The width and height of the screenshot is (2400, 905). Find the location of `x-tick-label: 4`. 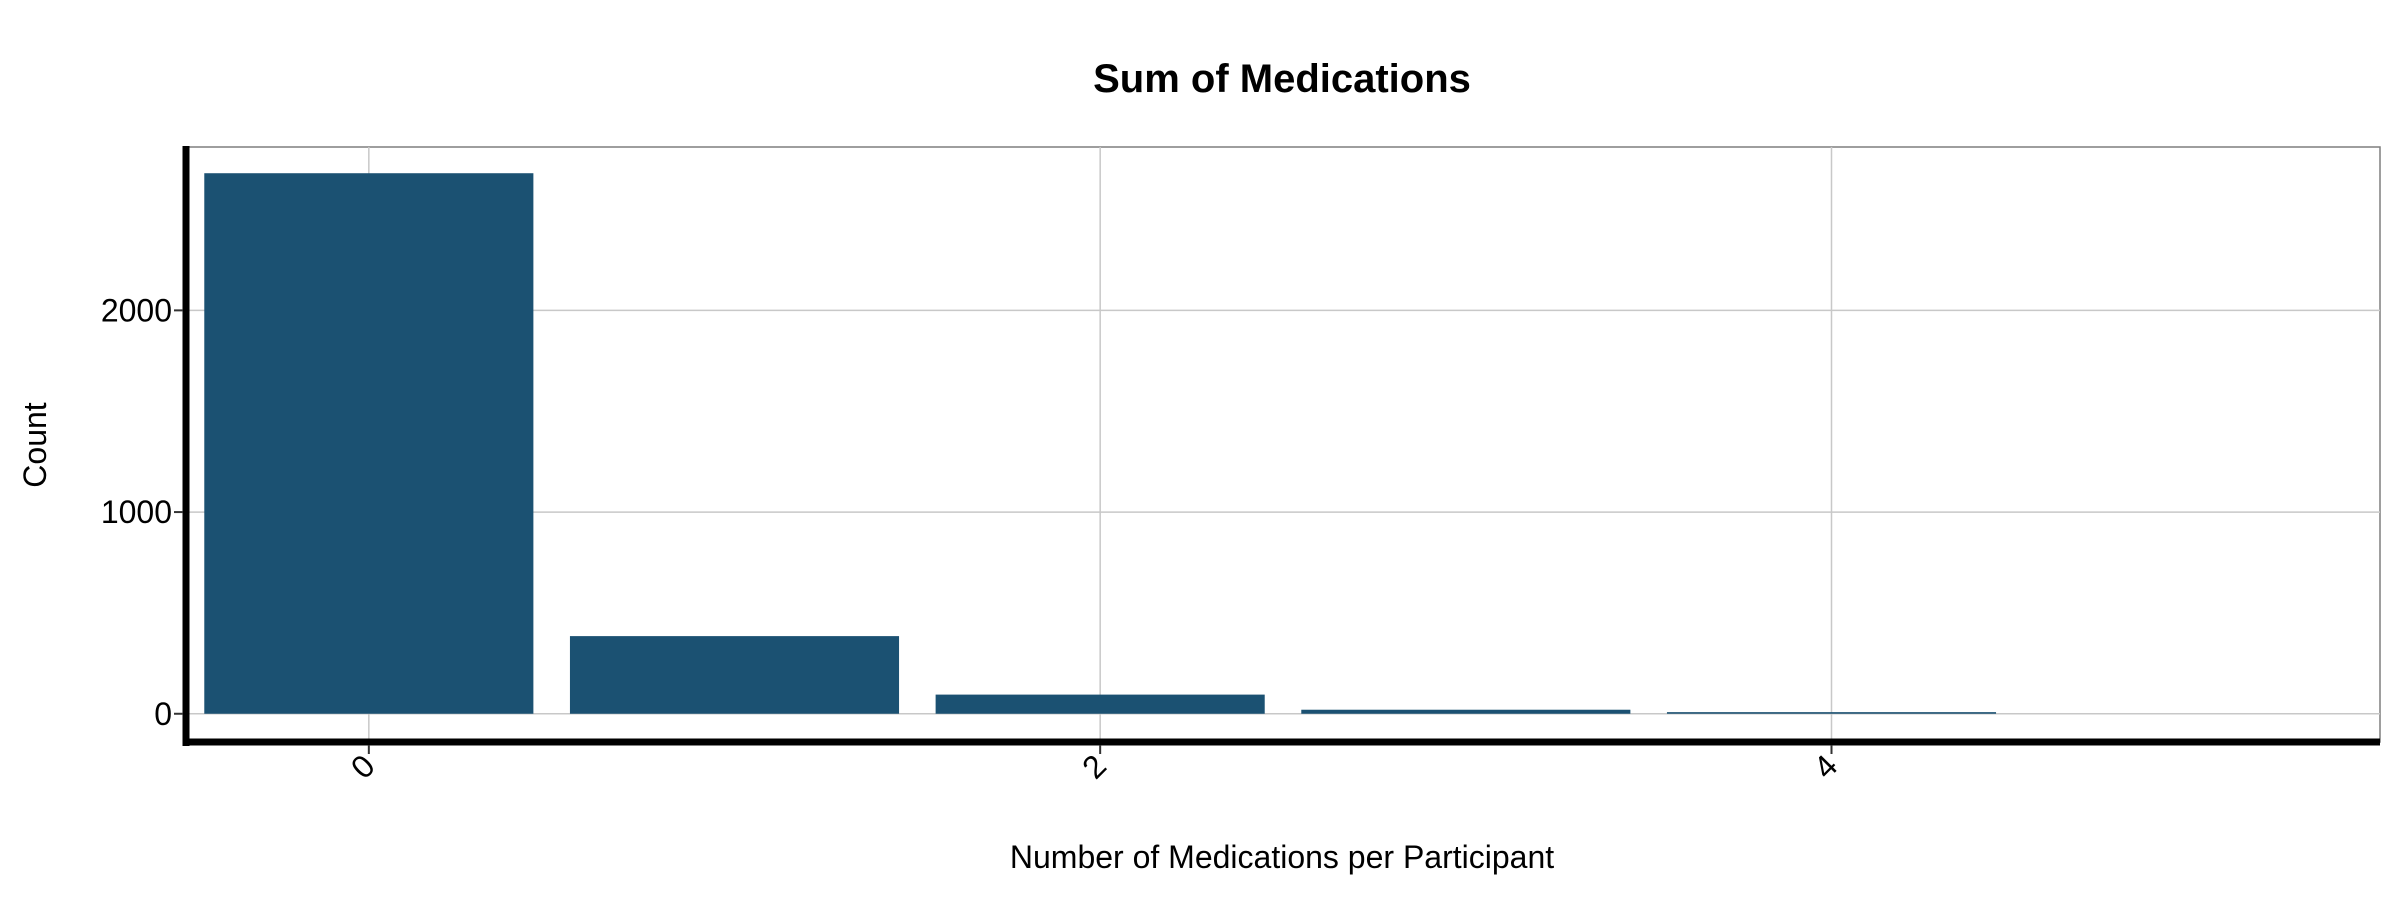

x-tick-label: 4 is located at coordinates (1825, 766).